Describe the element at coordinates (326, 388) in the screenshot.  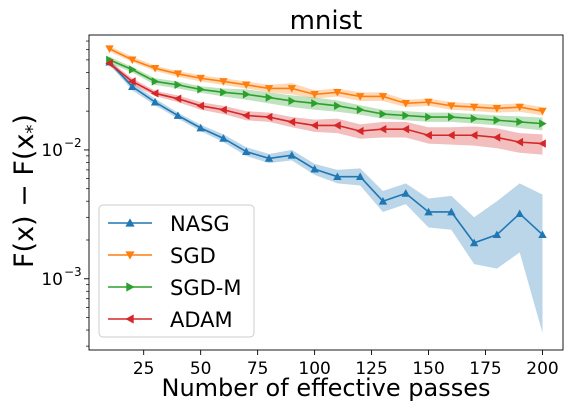
I see `x-axis-label: Number of effective passes` at that location.